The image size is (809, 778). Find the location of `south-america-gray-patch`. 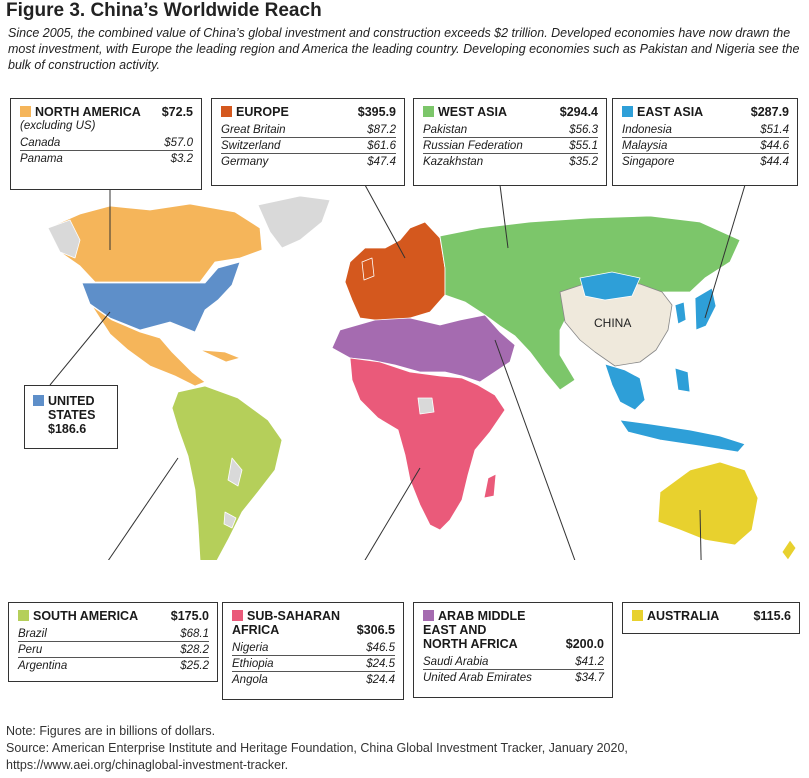

south-america-gray-patch is located at coordinates (235, 472).